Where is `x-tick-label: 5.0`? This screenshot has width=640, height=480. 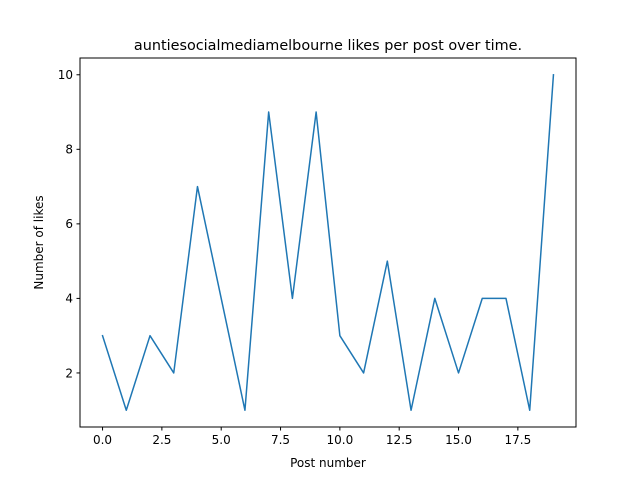
x-tick-label: 5.0 is located at coordinates (221, 440).